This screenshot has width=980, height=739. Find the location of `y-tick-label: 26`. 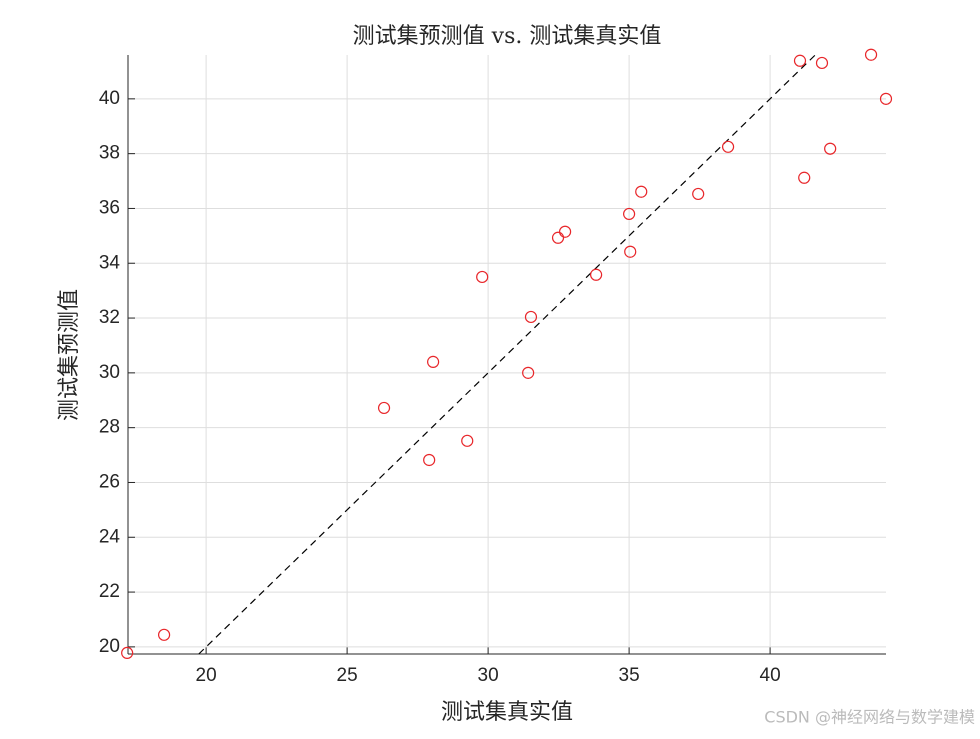

y-tick-label: 26 is located at coordinates (109, 481).